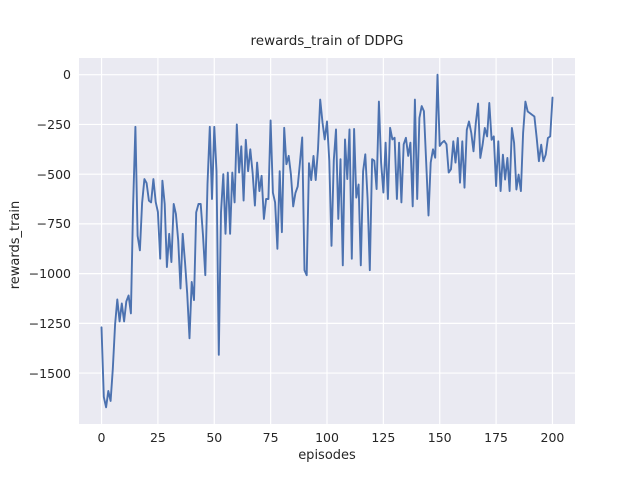 This screenshot has height=480, width=640. Describe the element at coordinates (49, 373) in the screenshot. I see `y-tick-label: −1500` at that location.